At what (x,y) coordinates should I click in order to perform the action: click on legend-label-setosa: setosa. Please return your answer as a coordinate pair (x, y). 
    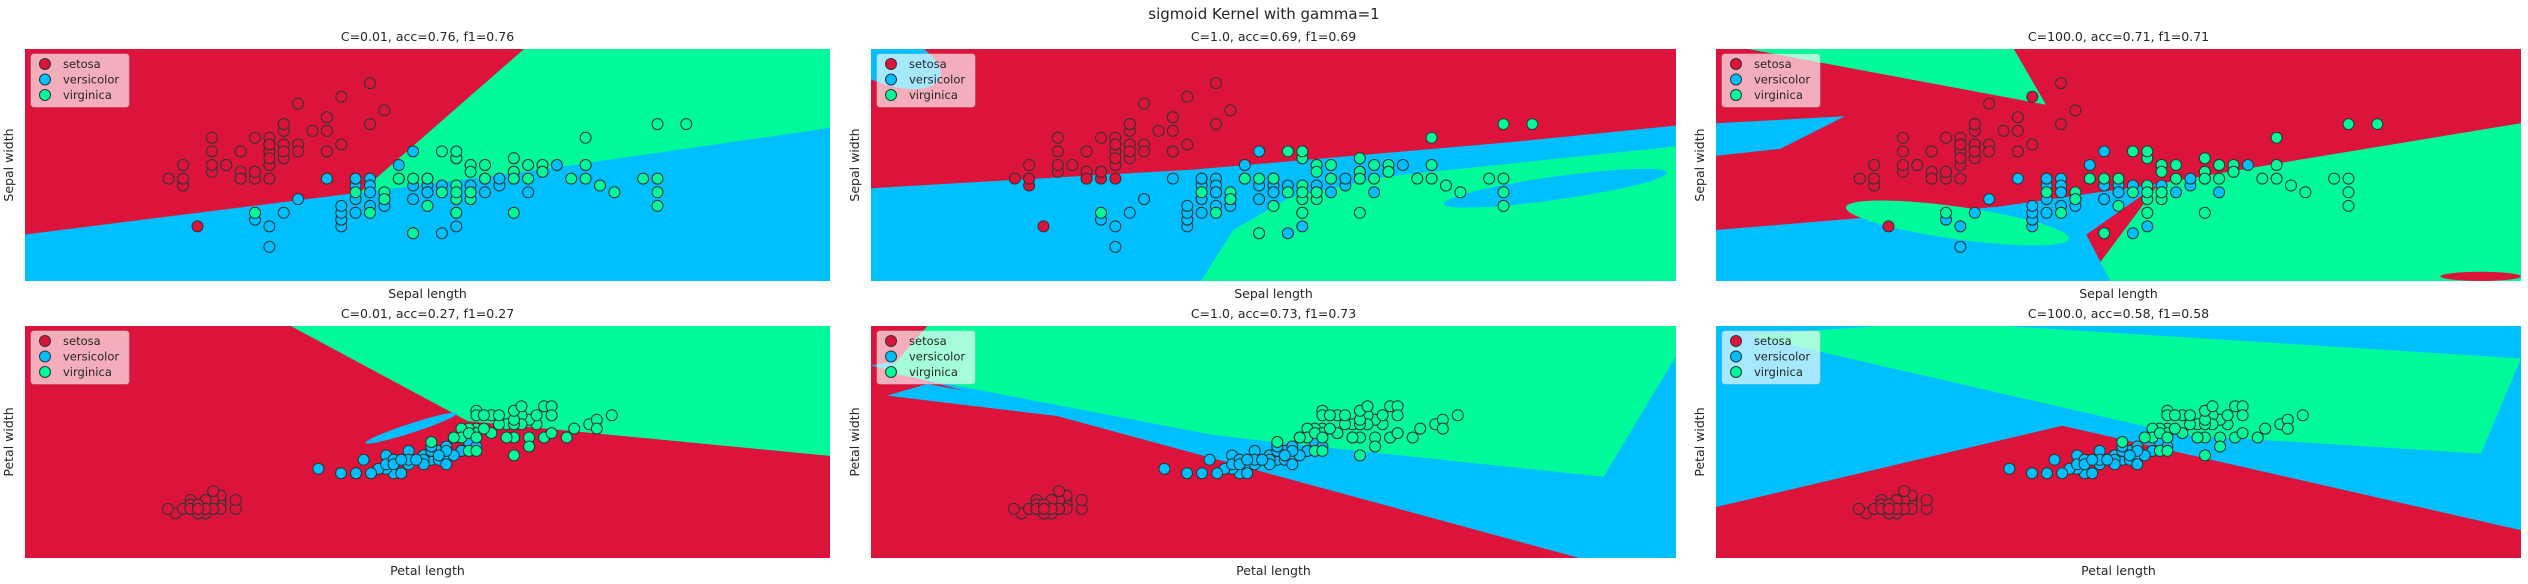
    Looking at the image, I should click on (1773, 341).